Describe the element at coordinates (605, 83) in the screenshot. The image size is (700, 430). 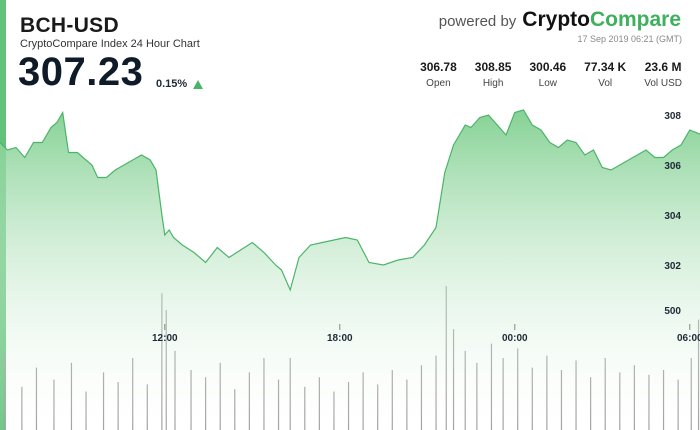
I see `stat-label: Vol` at that location.